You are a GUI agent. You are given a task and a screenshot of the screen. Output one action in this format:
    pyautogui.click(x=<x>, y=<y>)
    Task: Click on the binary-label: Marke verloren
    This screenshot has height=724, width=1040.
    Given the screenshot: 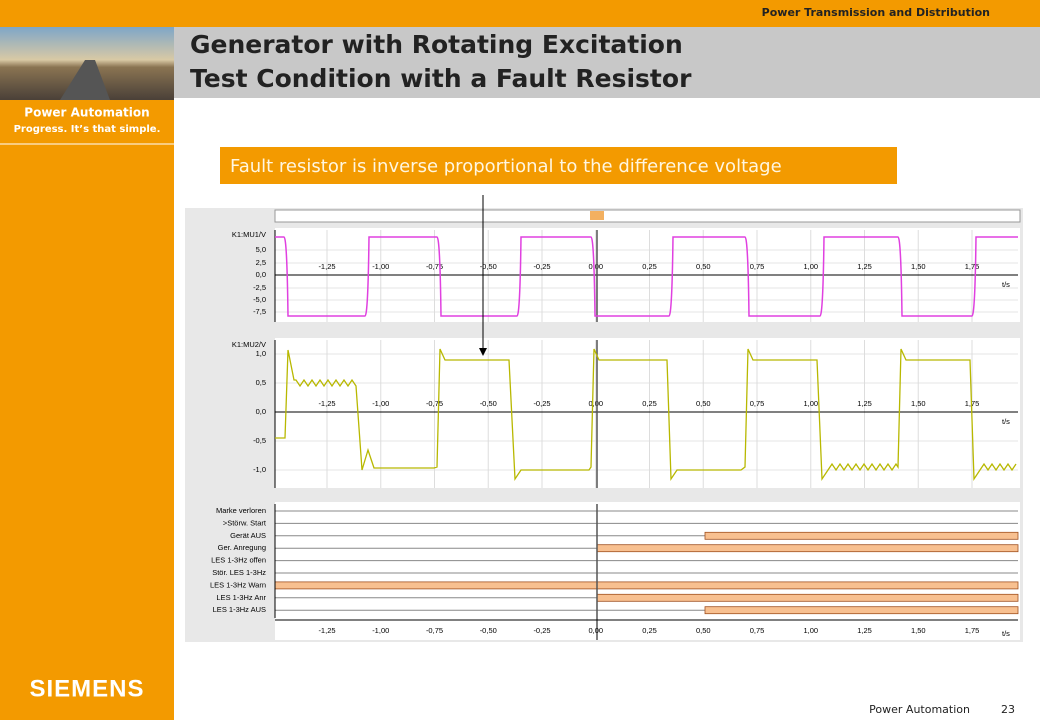 What is the action you would take?
    pyautogui.click(x=241, y=510)
    